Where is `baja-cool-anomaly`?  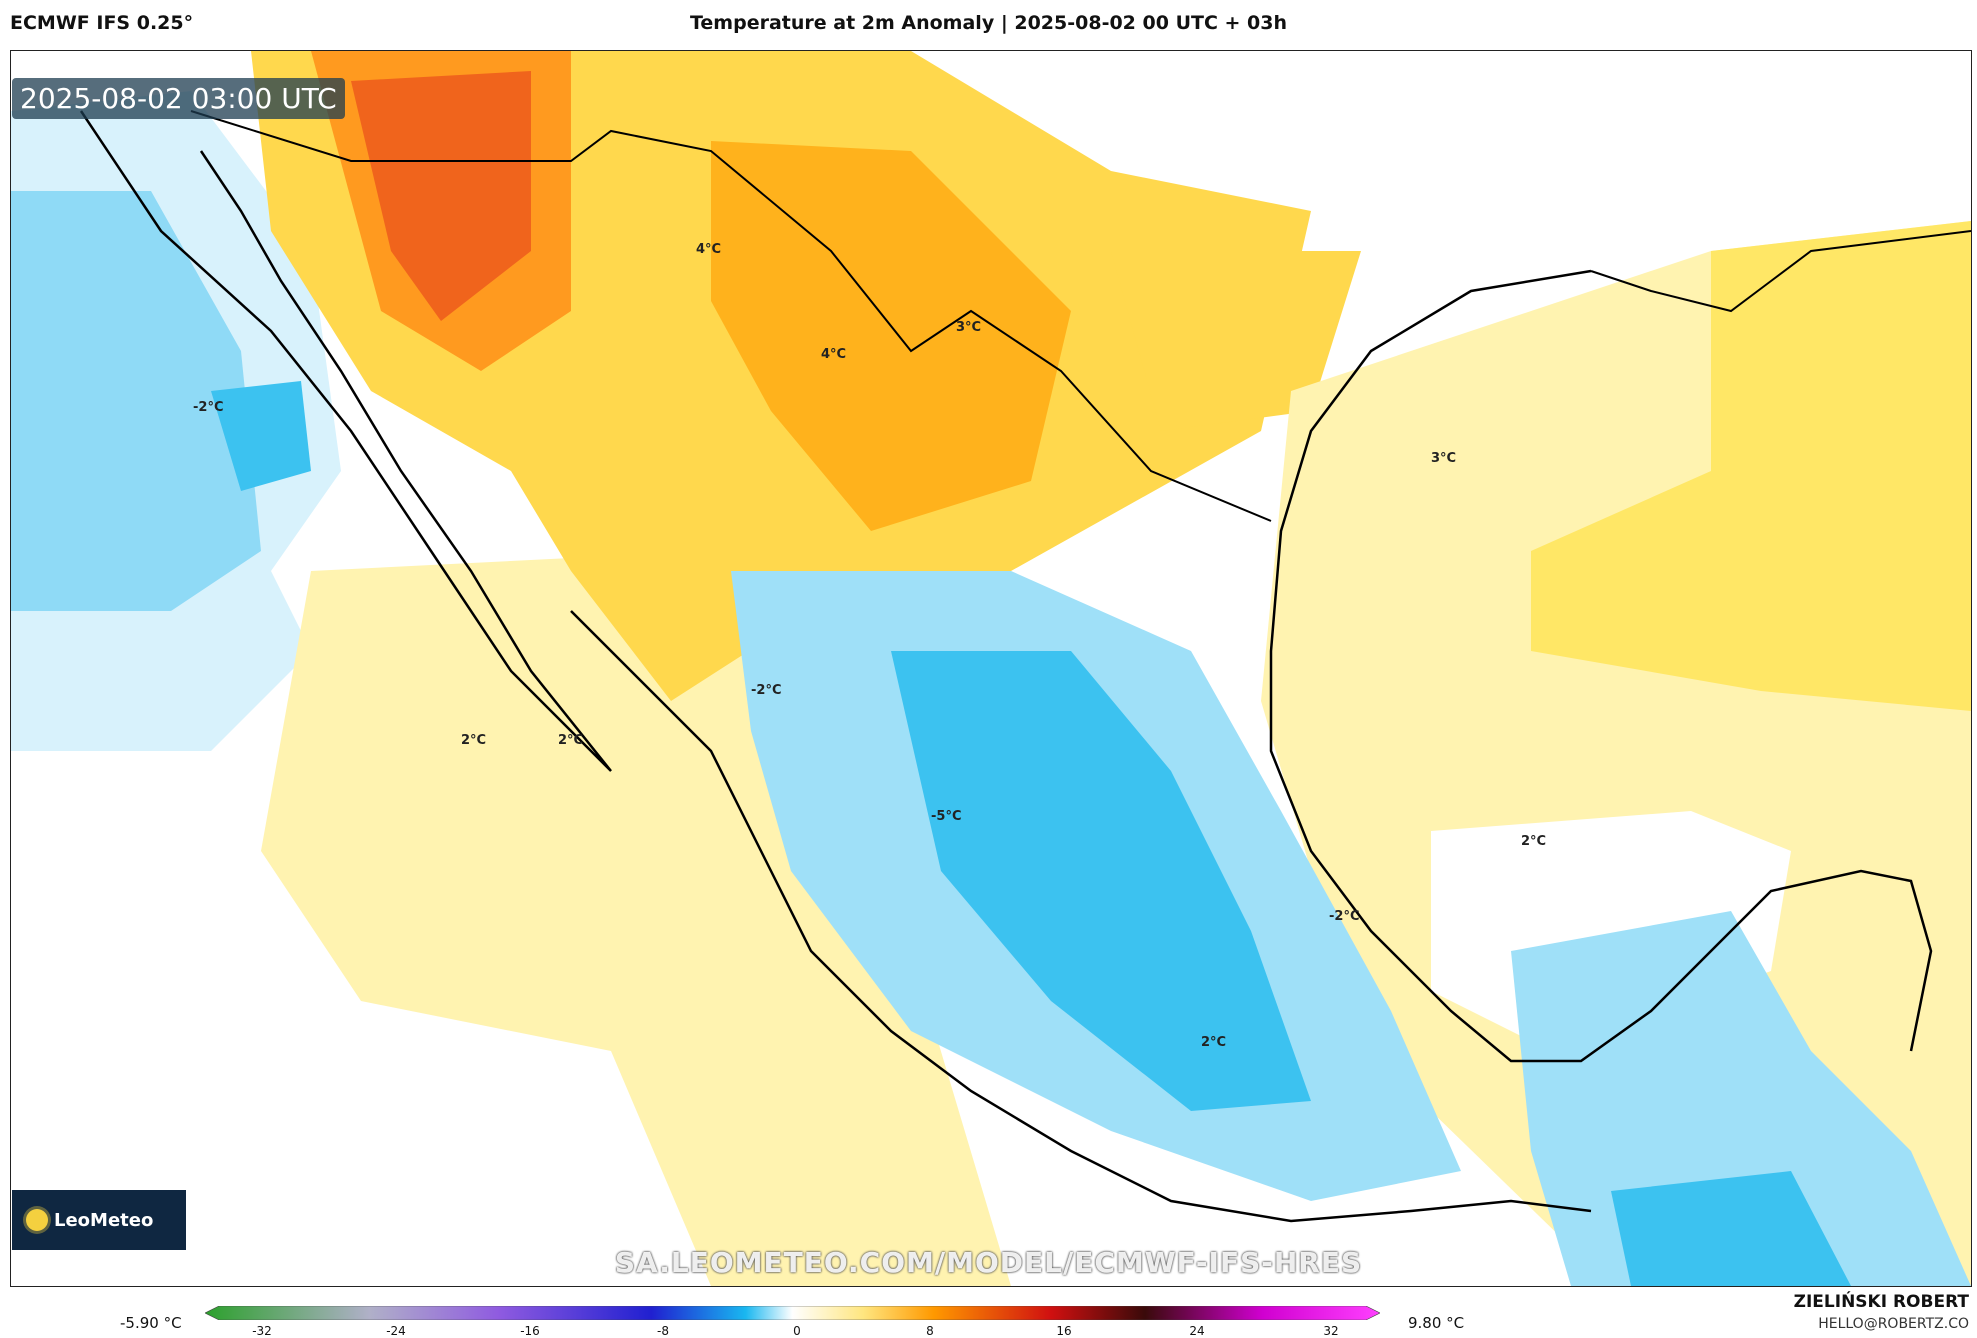
baja-cool-anomaly is located at coordinates (261, 436).